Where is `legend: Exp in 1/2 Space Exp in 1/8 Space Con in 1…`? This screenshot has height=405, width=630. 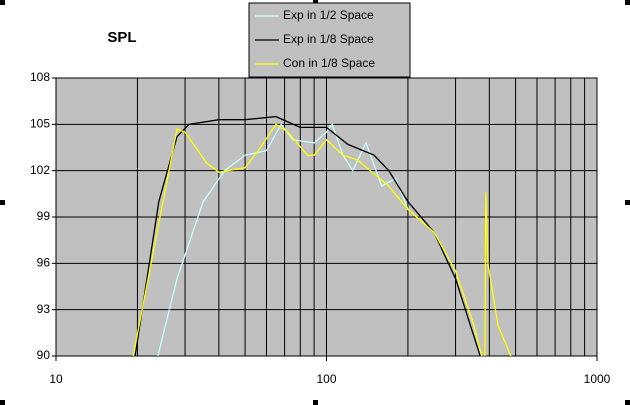 legend: Exp in 1/2 Space Exp in 1/8 Space Con in 1… is located at coordinates (329, 40).